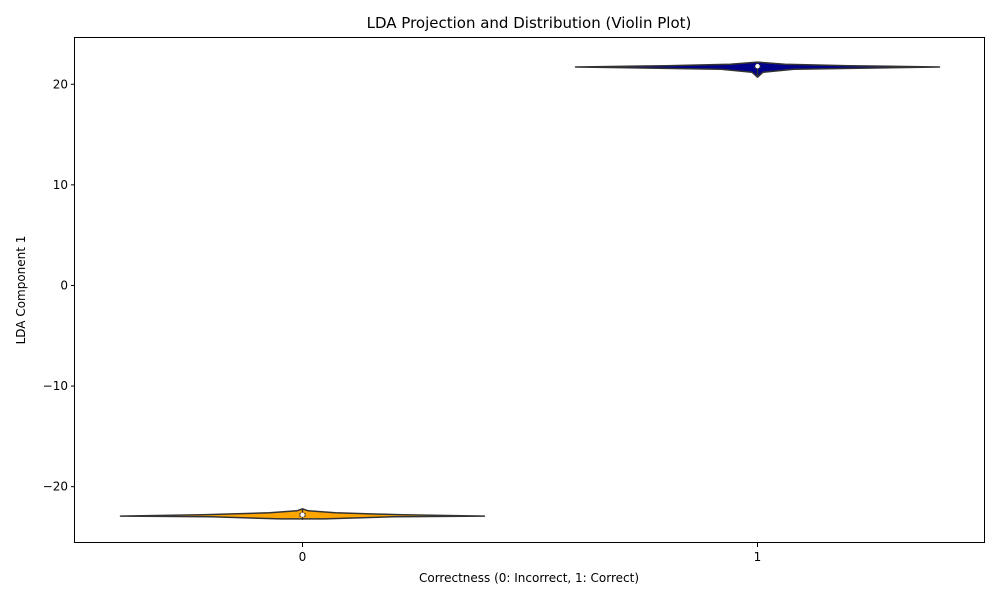 The image size is (1000, 600). What do you see at coordinates (55, 386) in the screenshot?
I see `y-tick-label: −10` at bounding box center [55, 386].